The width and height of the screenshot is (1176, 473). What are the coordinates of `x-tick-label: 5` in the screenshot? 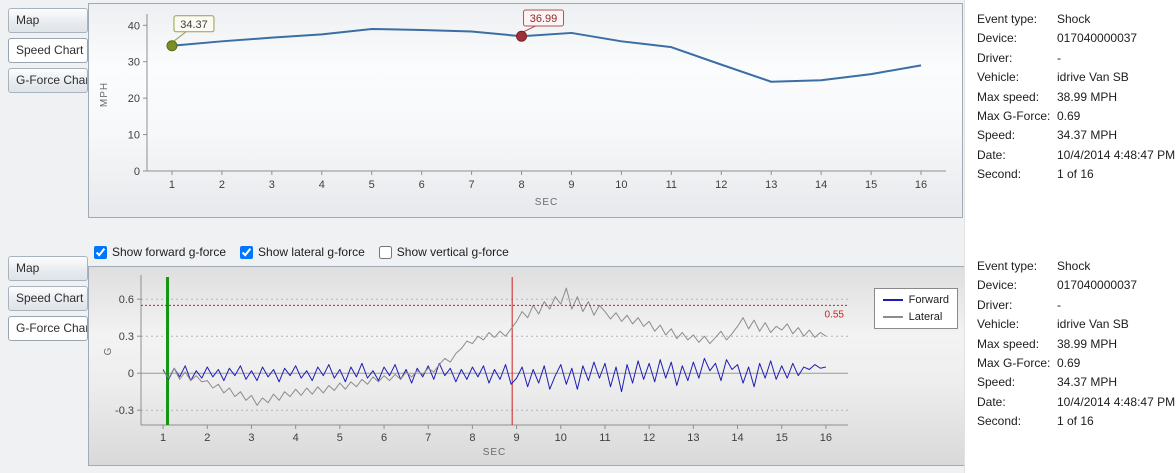 It's located at (340, 438).